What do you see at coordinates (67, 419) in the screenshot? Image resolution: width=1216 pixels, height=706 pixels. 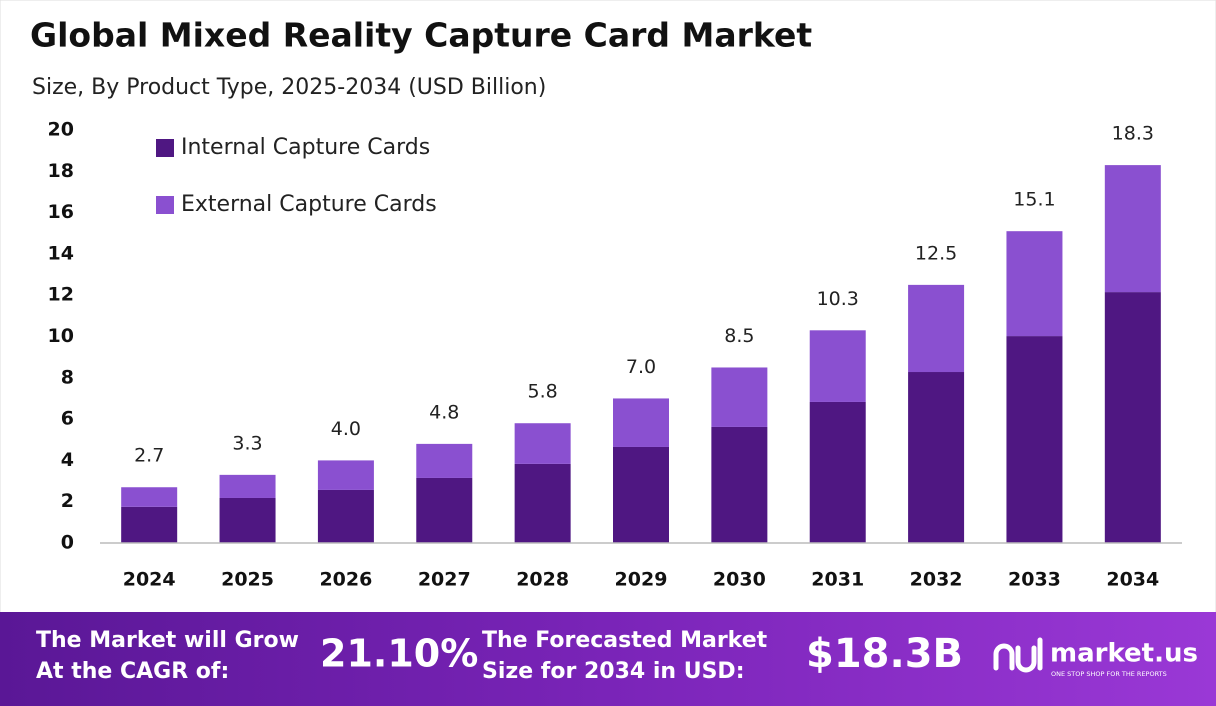 I see `y-tick-label: 6` at bounding box center [67, 419].